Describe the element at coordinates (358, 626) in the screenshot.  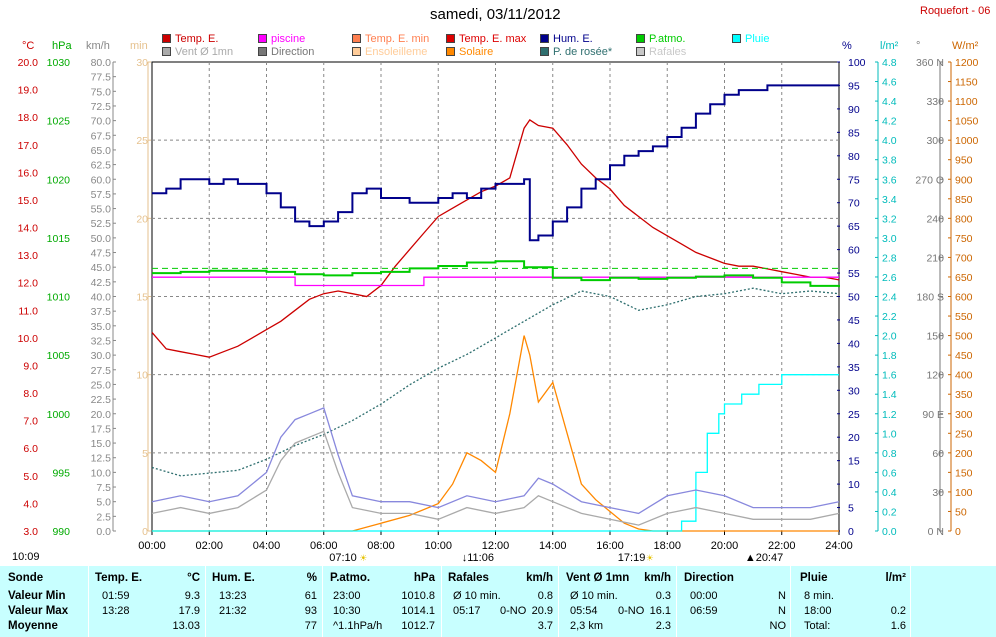
I see `stats-value: ^1.1hPa/h` at that location.